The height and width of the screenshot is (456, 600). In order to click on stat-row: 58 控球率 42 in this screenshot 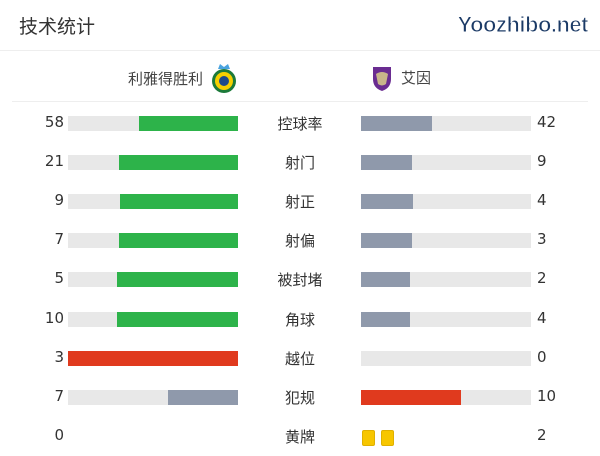, I will do `click(300, 123)`.